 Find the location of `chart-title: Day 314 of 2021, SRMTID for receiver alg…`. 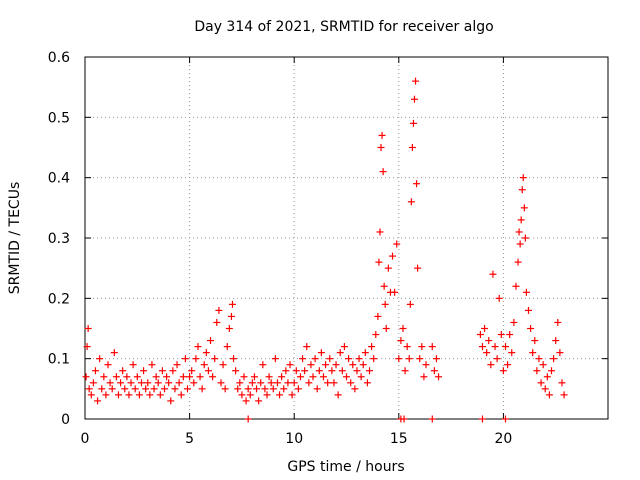

chart-title: Day 314 of 2021, SRMTID for receiver alg… is located at coordinates (343, 27).